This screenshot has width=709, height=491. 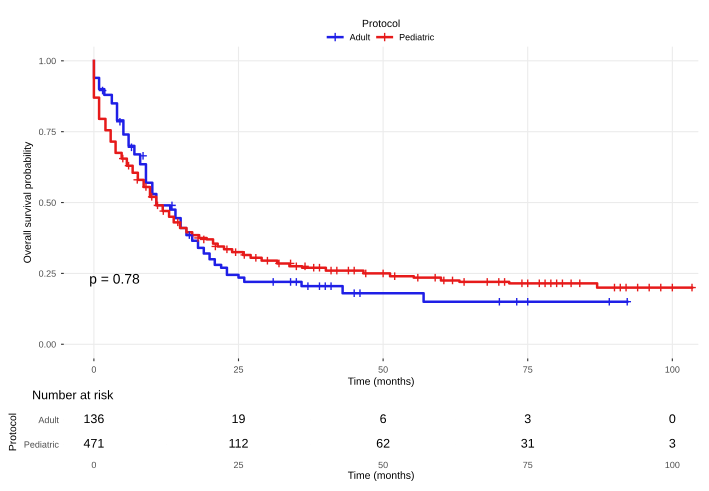 I want to click on legend-label: Pediatric, so click(x=417, y=37).